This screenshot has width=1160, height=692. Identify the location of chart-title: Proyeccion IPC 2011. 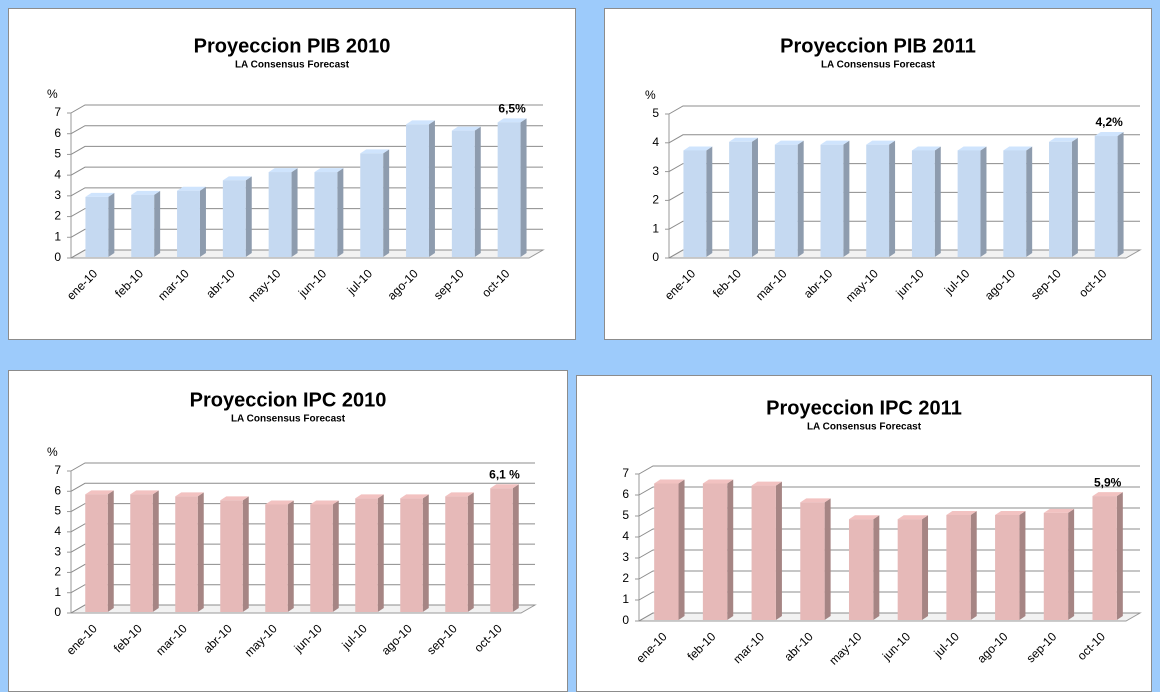
(864, 408).